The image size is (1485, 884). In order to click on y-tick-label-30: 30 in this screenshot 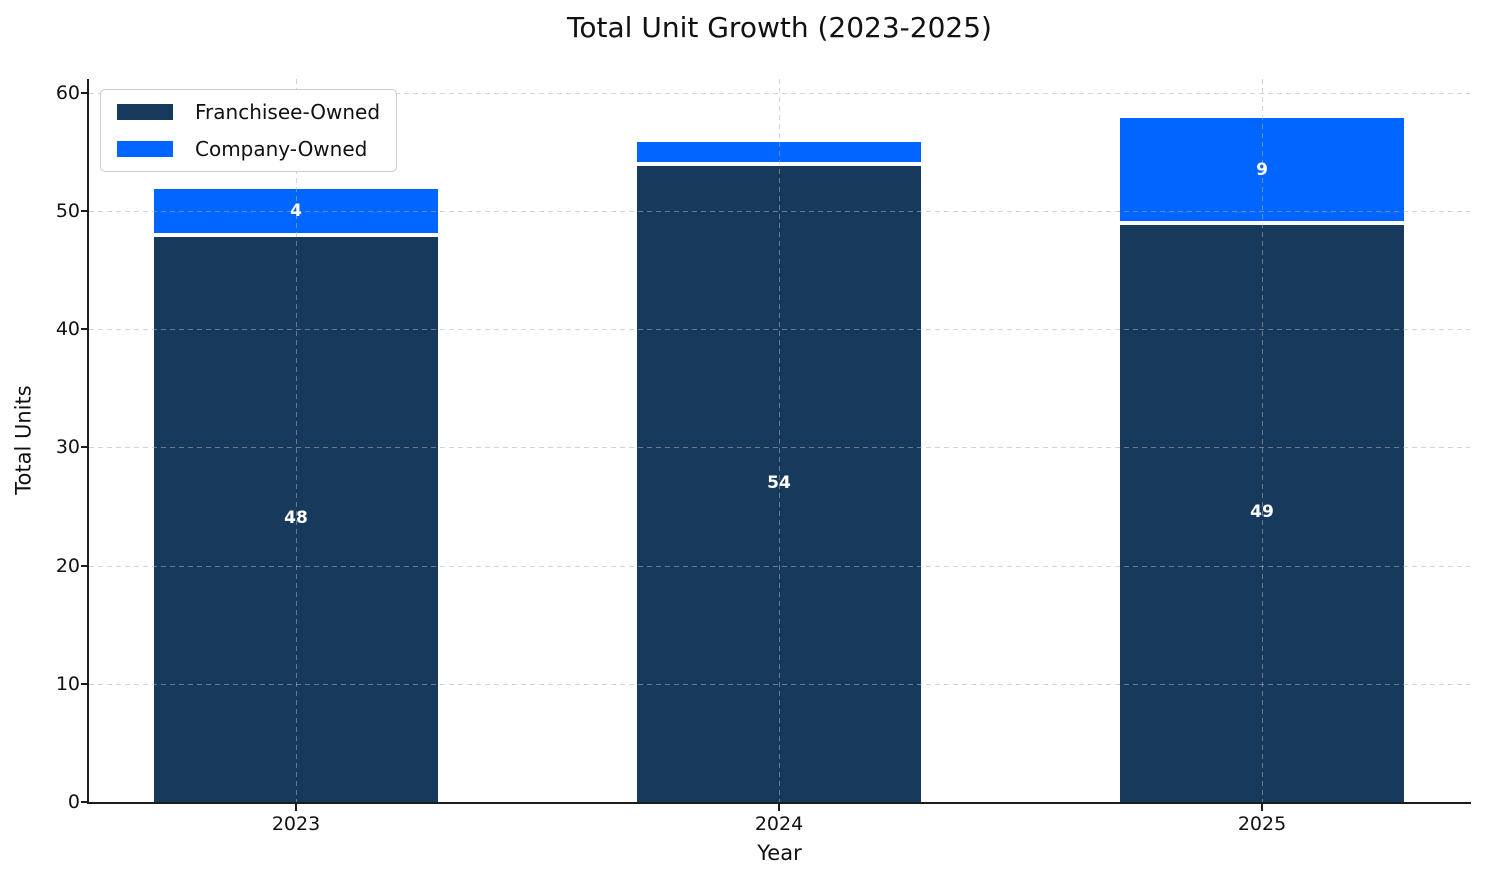, I will do `click(67, 447)`.